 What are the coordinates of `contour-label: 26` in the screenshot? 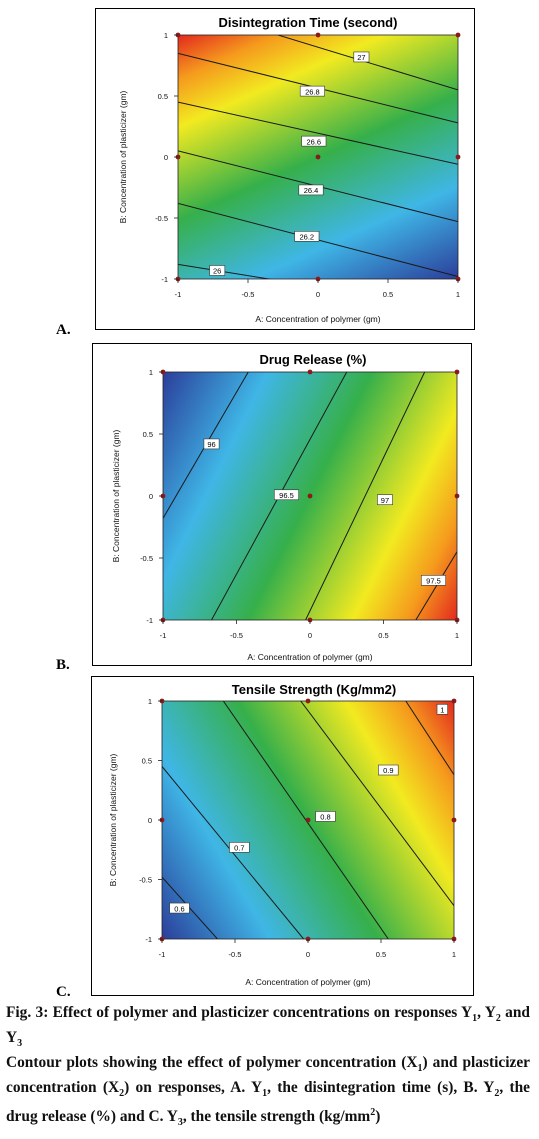 It's located at (217, 271).